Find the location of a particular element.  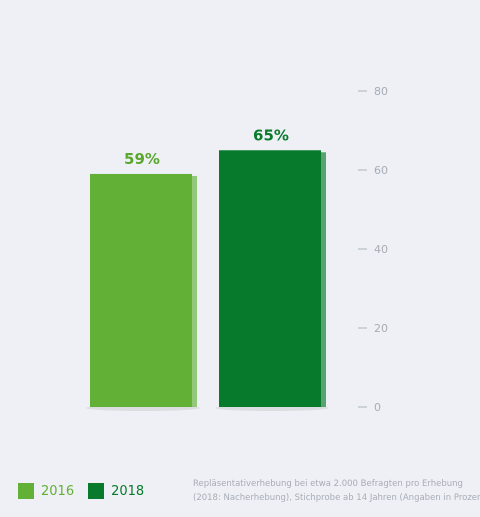

legend-swatch-2018 is located at coordinates (96, 491).